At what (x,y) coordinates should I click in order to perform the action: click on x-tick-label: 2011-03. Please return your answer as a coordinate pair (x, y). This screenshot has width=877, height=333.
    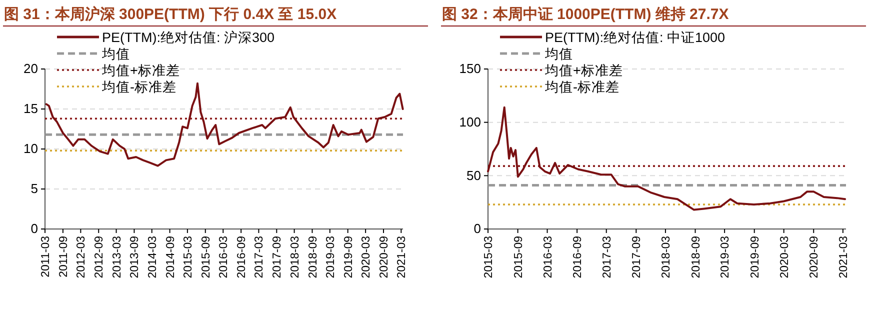
    Looking at the image, I should click on (46, 257).